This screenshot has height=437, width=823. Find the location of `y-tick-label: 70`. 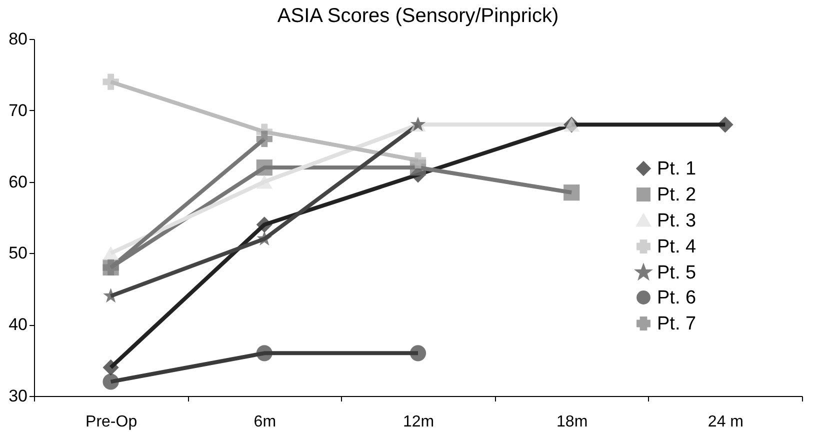

y-tick-label: 70 is located at coordinates (18, 110).